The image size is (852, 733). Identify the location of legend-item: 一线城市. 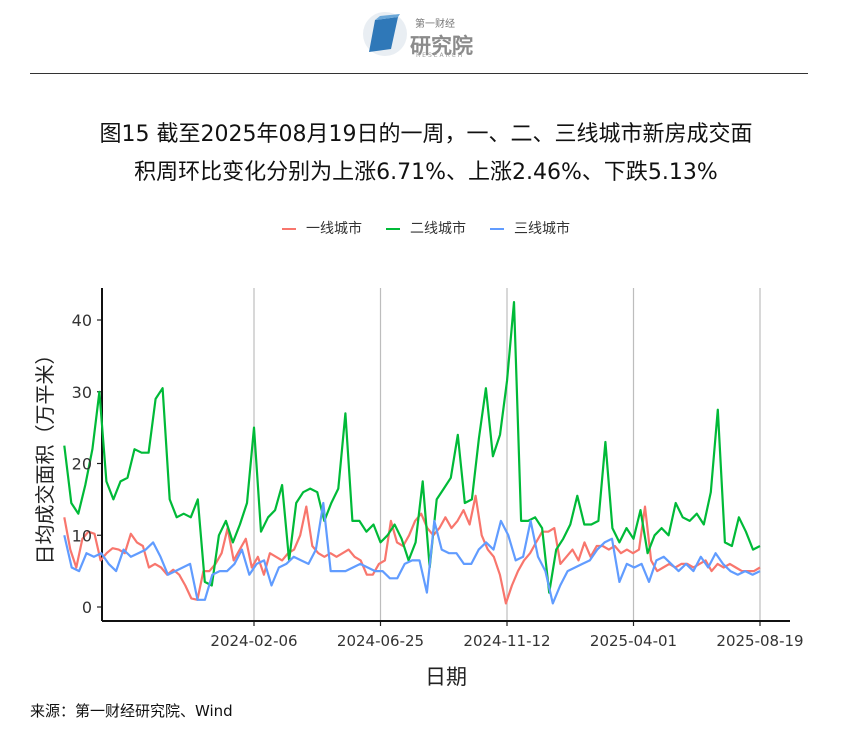
(322, 228).